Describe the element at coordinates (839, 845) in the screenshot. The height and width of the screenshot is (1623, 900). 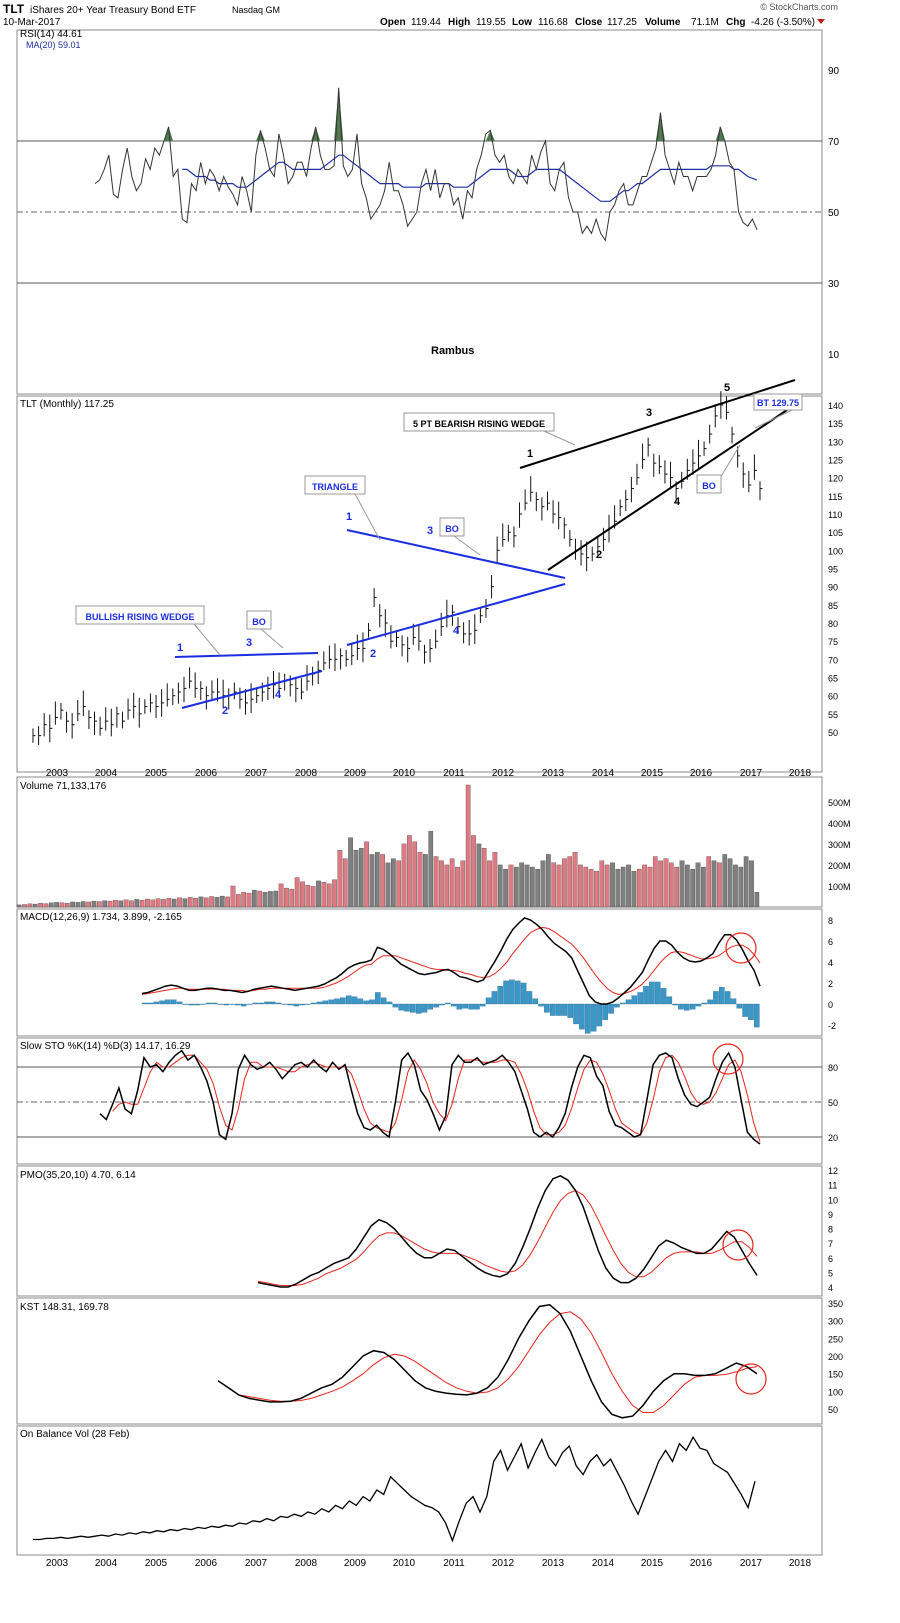
I see `volume-tick: 300M` at that location.